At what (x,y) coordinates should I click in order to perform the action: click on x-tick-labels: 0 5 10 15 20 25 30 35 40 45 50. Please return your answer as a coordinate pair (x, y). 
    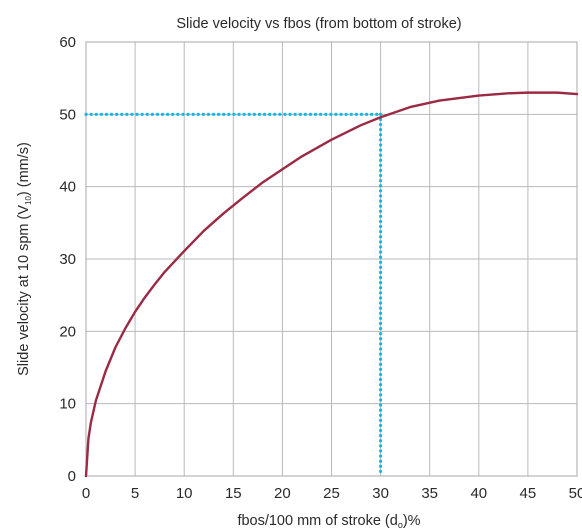
    Looking at the image, I should click on (332, 493).